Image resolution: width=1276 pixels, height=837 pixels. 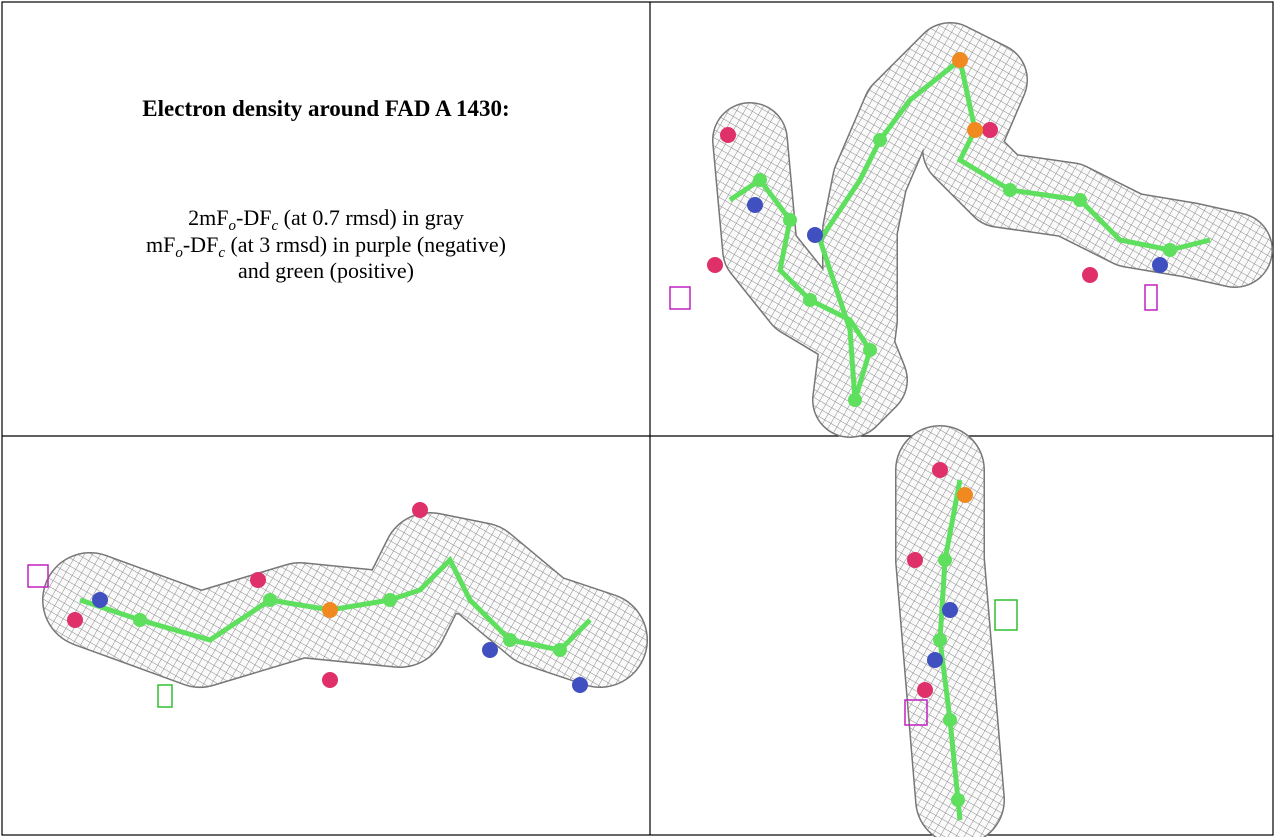 I want to click on caption-part: (at 3 rmsd) in purple (negative), so click(x=365, y=244).